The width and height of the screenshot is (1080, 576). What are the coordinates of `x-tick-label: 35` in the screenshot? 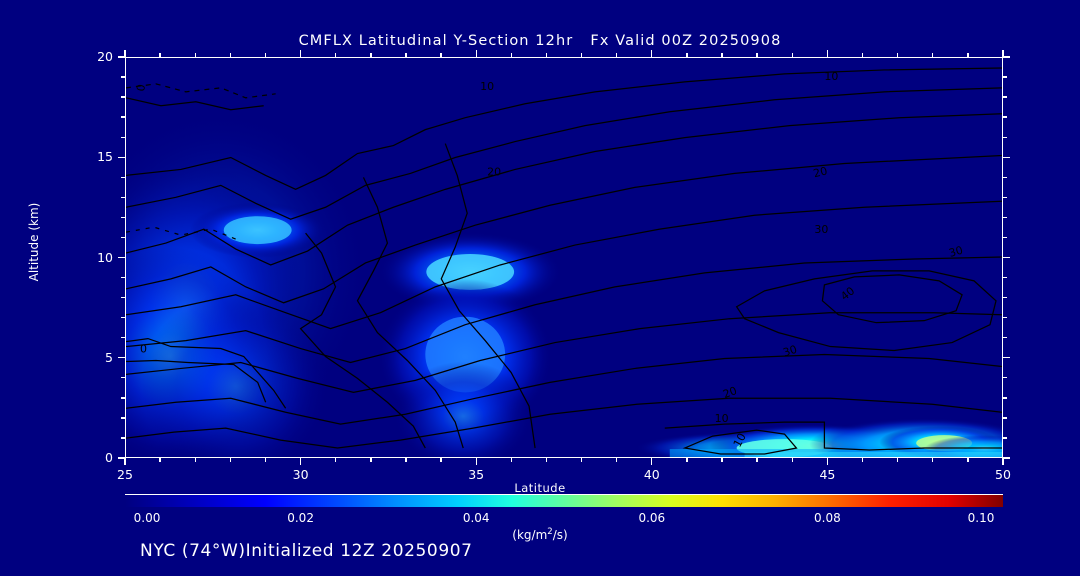 It's located at (476, 474).